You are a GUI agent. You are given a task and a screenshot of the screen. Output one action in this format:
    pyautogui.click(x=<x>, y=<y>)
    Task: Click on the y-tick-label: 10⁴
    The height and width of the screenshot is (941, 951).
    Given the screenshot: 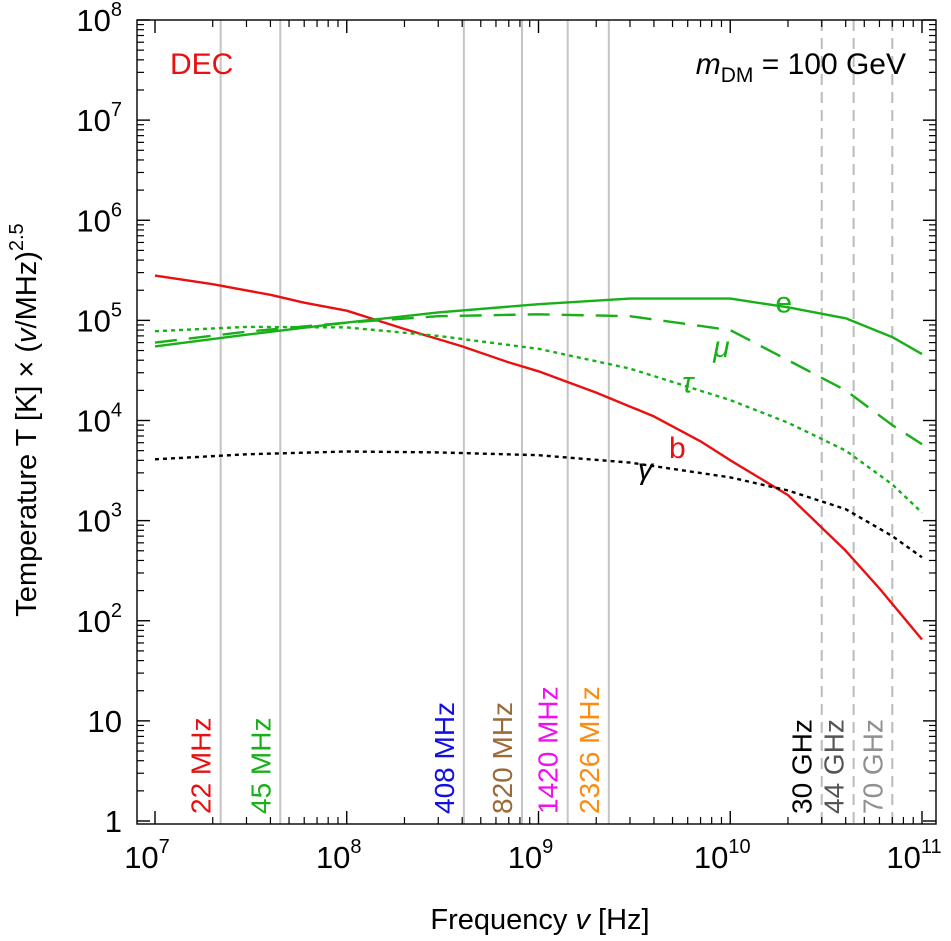 What is the action you would take?
    pyautogui.click(x=99, y=419)
    